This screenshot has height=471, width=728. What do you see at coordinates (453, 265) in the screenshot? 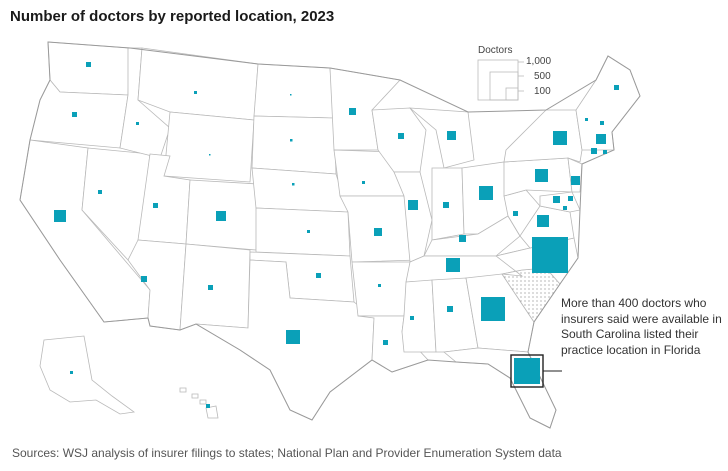
I see `marker-tennessee` at bounding box center [453, 265].